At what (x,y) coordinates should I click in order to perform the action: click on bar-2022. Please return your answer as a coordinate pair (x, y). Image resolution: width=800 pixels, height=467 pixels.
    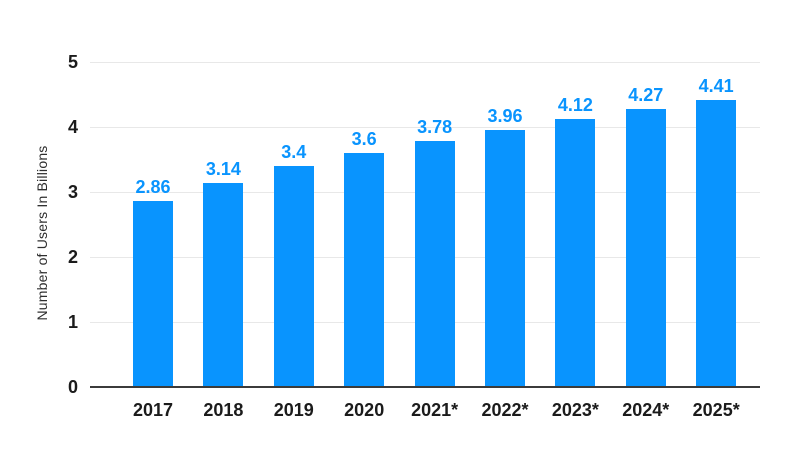
    Looking at the image, I should click on (505, 258).